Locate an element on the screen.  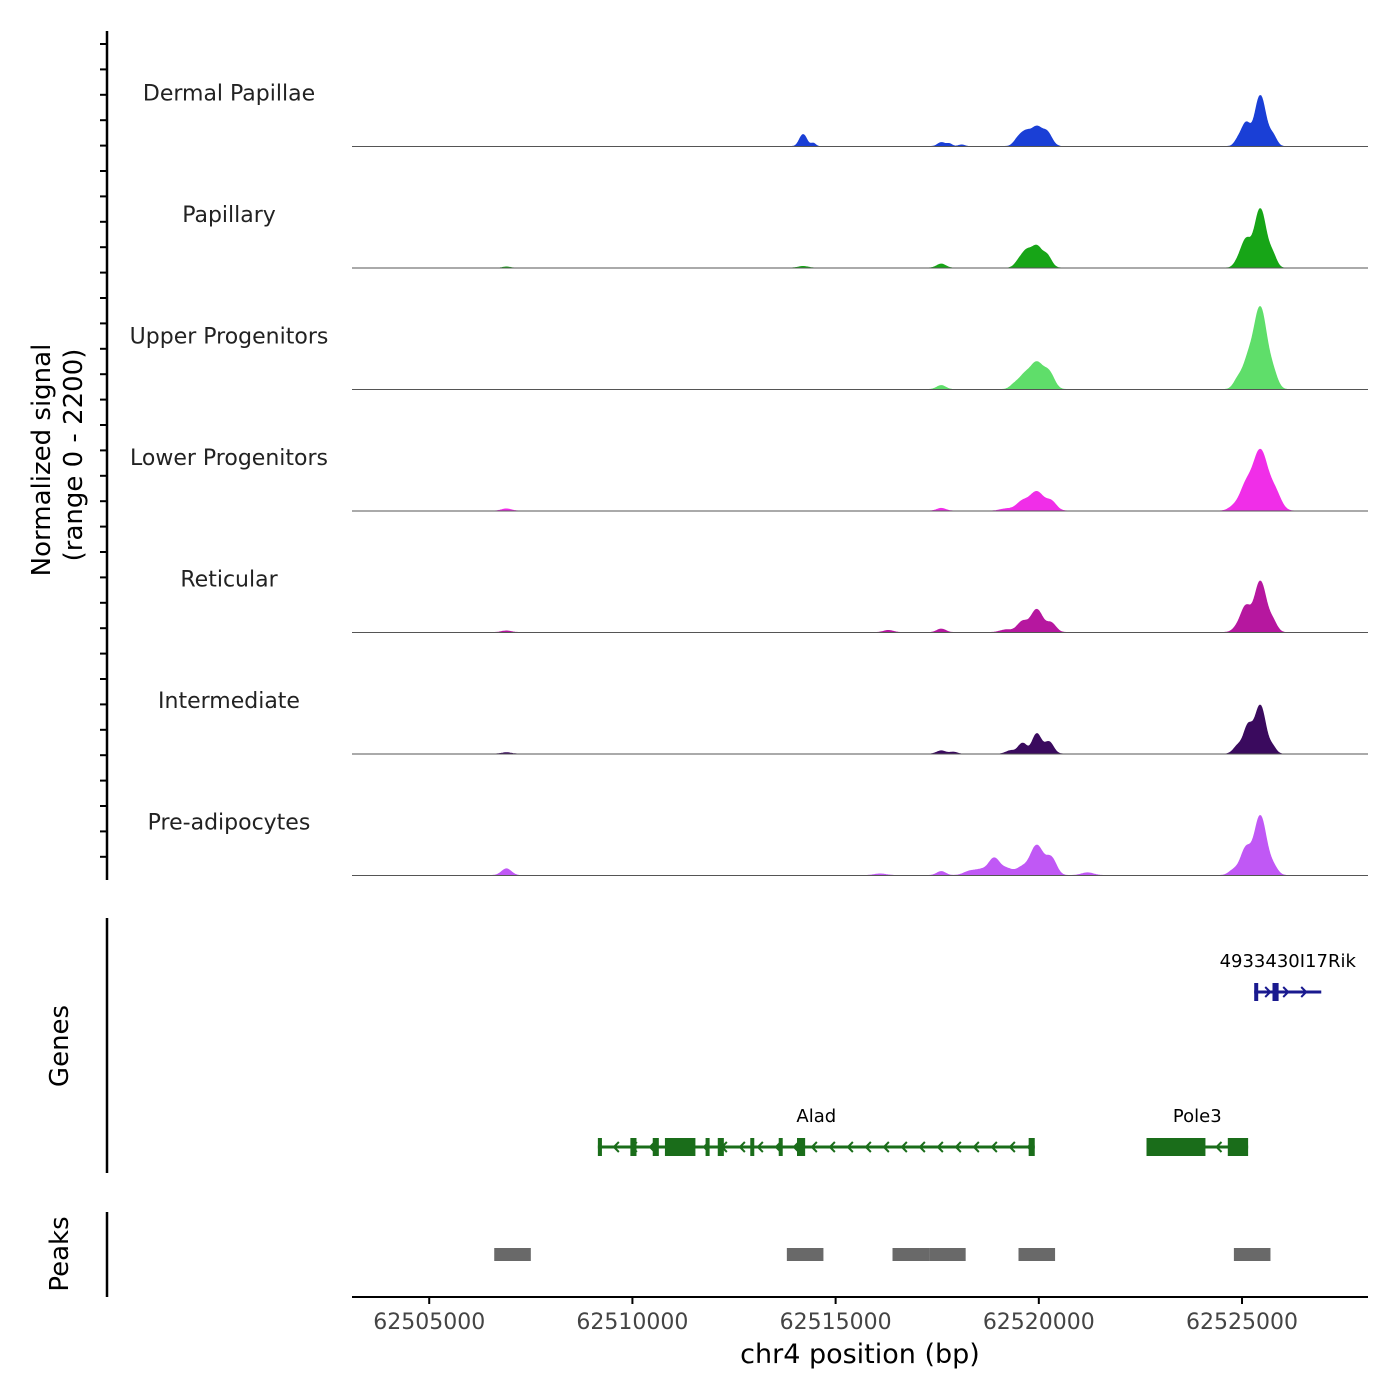
x-tick-label: 62505000 is located at coordinates (429, 1322).